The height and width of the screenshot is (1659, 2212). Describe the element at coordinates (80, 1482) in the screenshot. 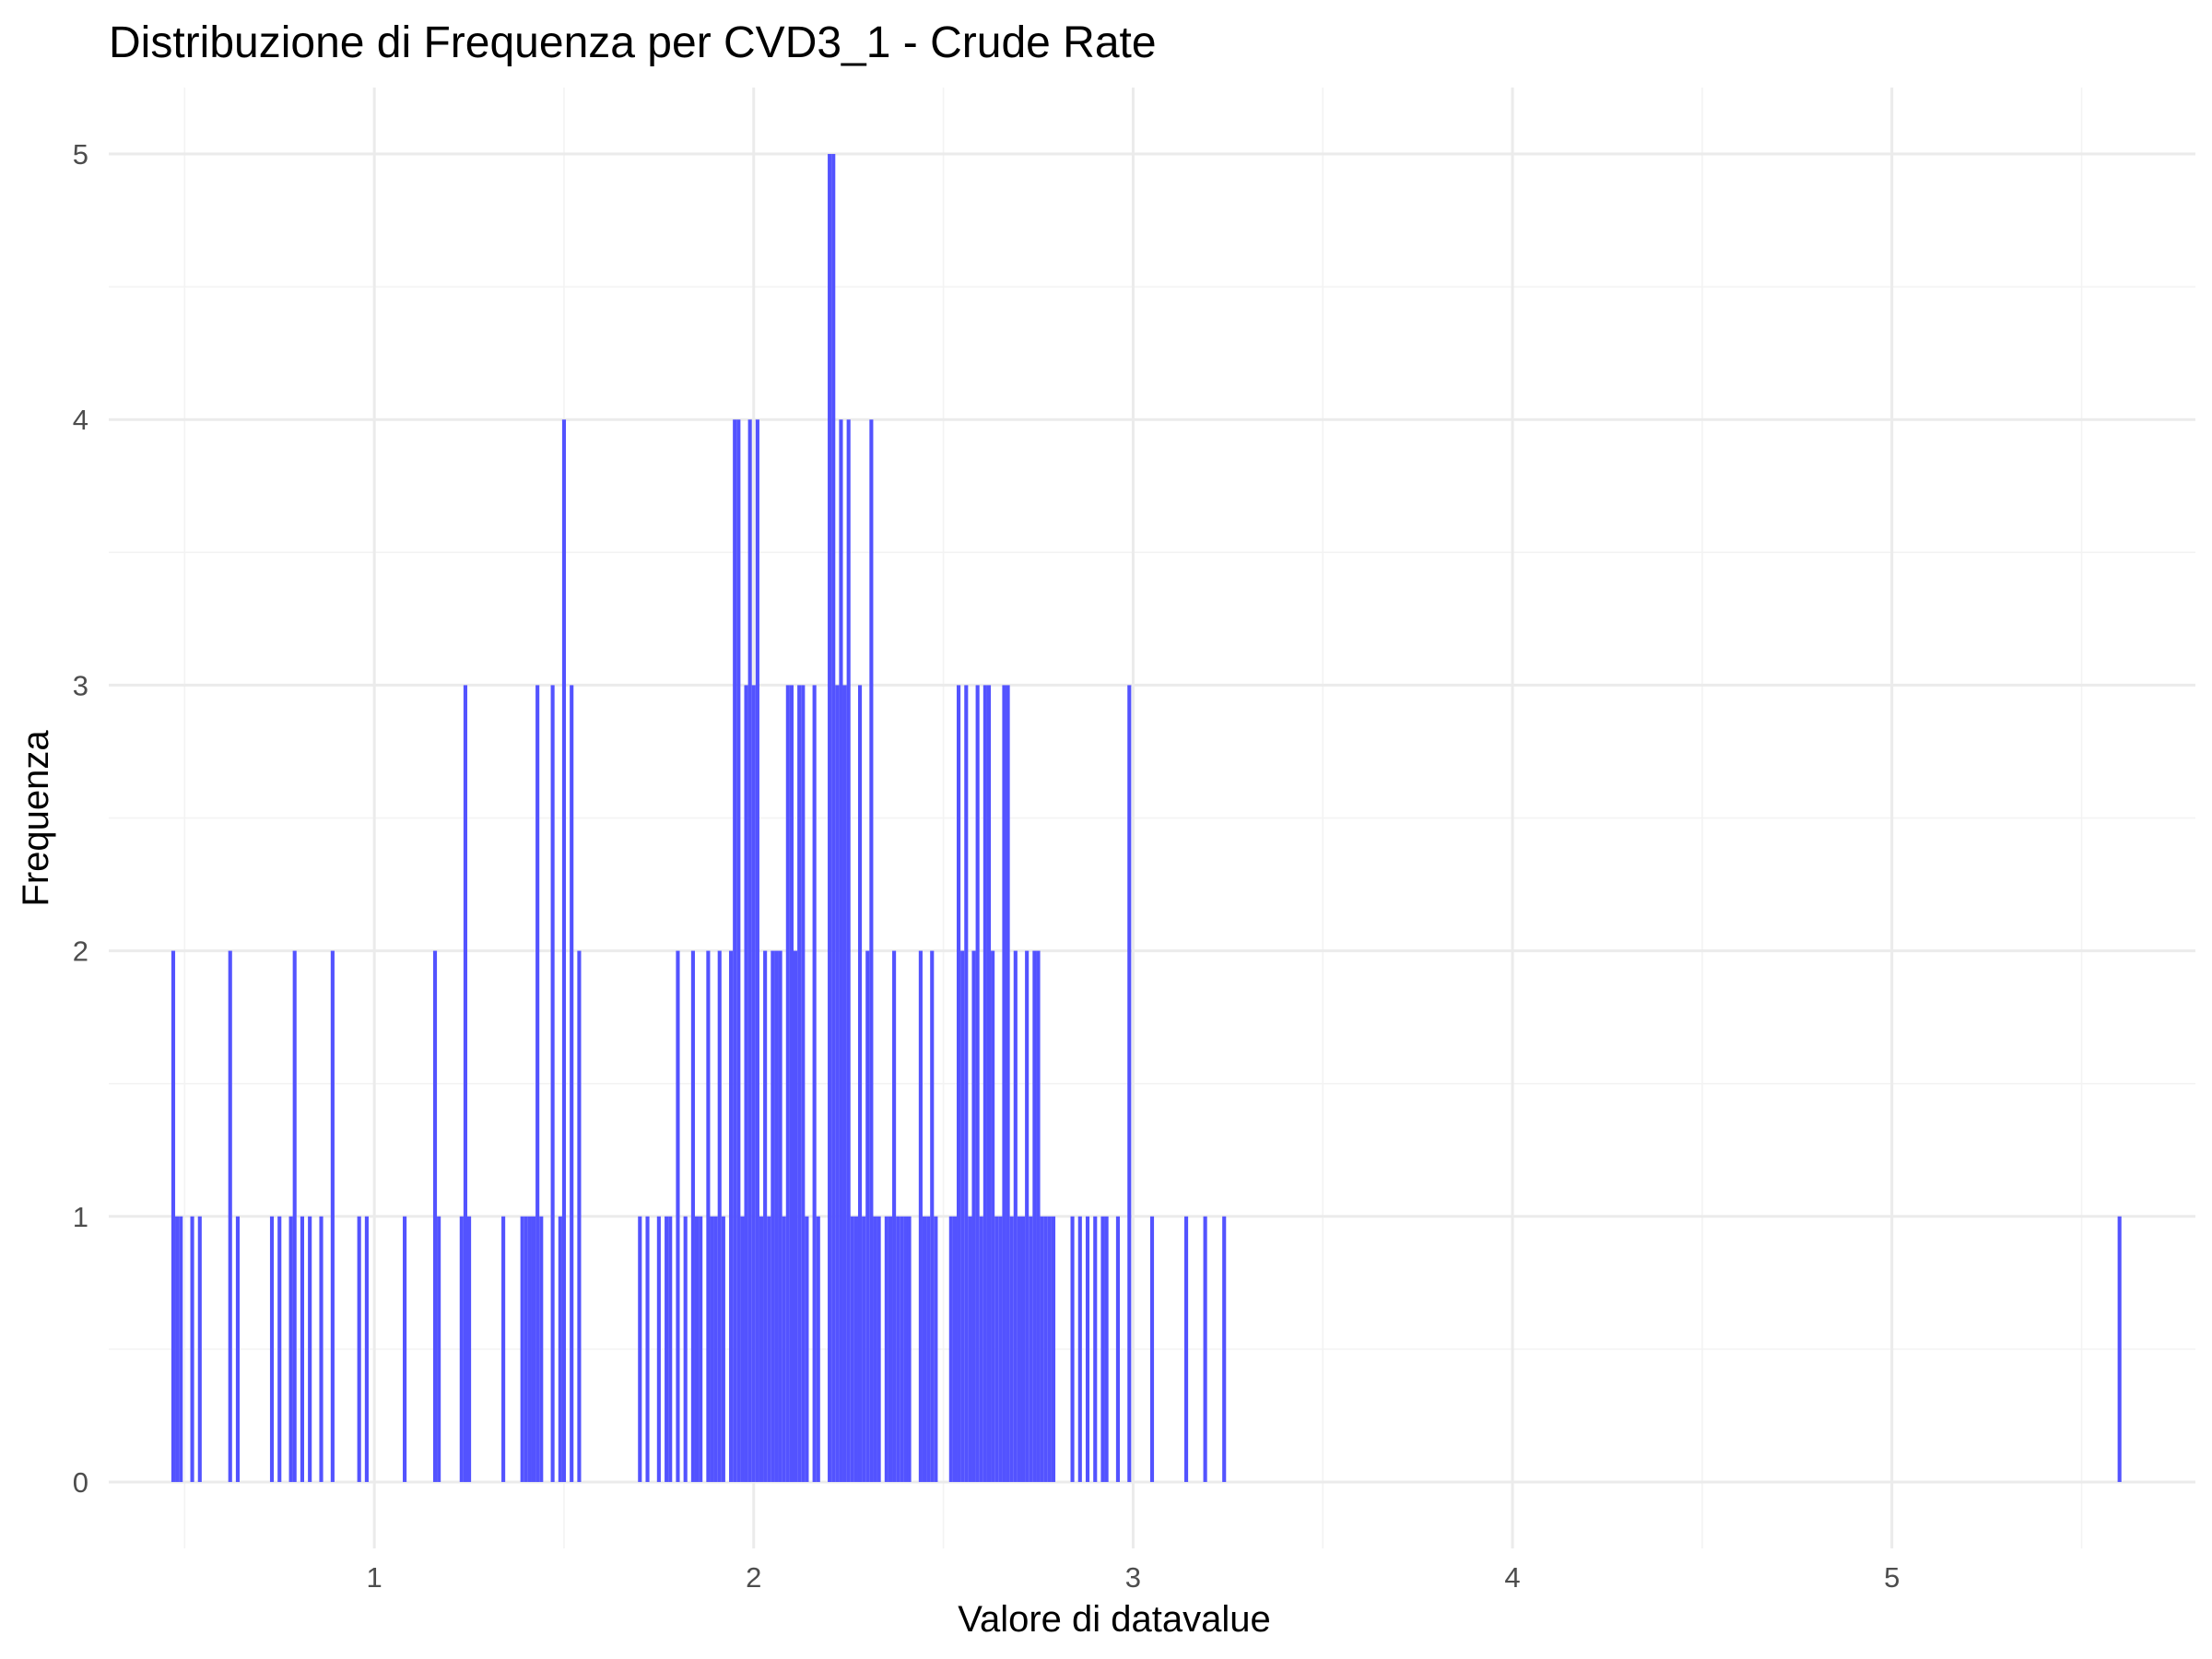

I see `y-tick-label-0: 0` at that location.